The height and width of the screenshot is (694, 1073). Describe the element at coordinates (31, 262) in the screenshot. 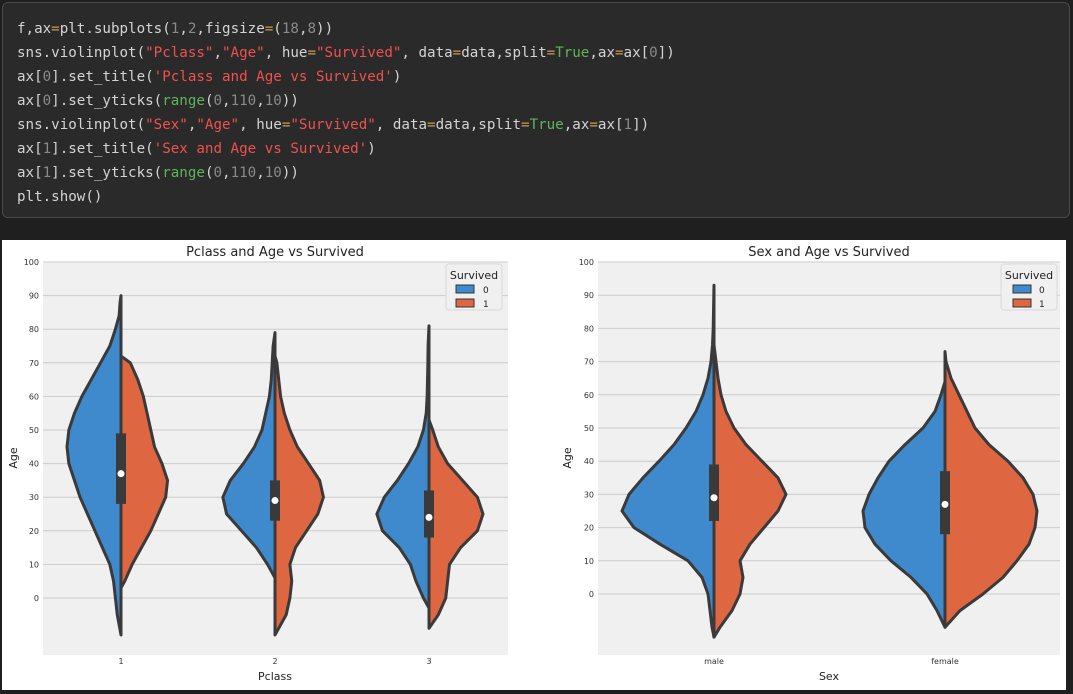

I see `y-tick-label: 100` at that location.